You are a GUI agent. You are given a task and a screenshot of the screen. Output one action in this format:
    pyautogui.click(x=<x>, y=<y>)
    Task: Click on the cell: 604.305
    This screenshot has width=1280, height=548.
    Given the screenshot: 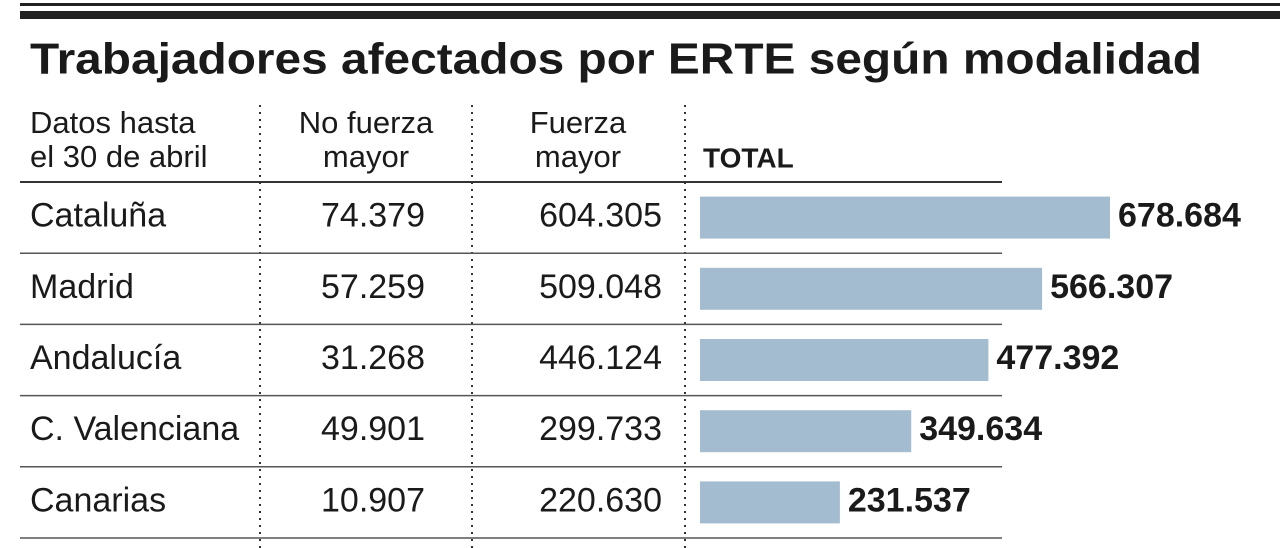 What is the action you would take?
    pyautogui.click(x=600, y=216)
    